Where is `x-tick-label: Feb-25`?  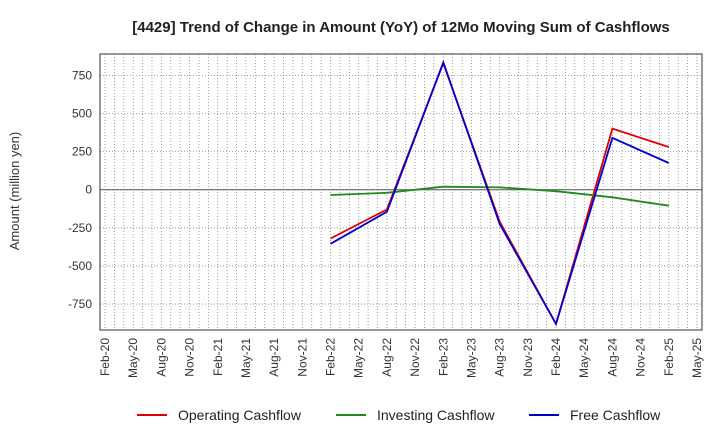 x-tick-label: Feb-25 is located at coordinates (669, 357).